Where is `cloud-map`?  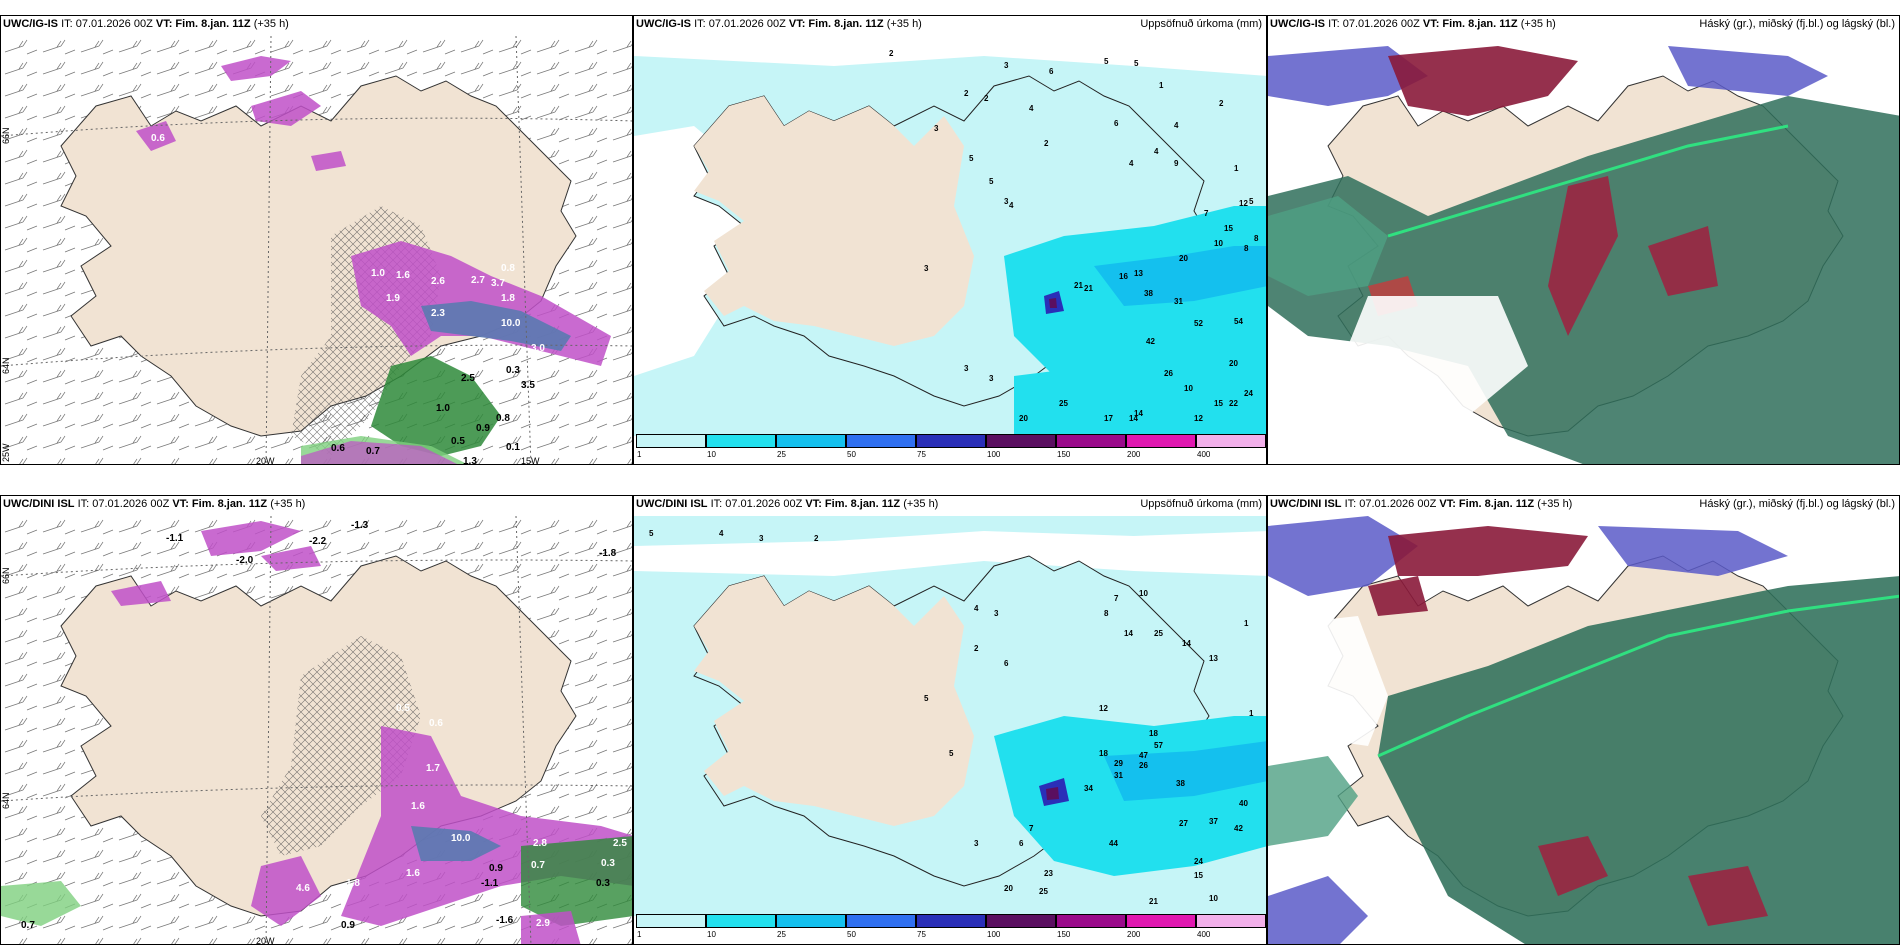
cloud-map is located at coordinates (1583, 250).